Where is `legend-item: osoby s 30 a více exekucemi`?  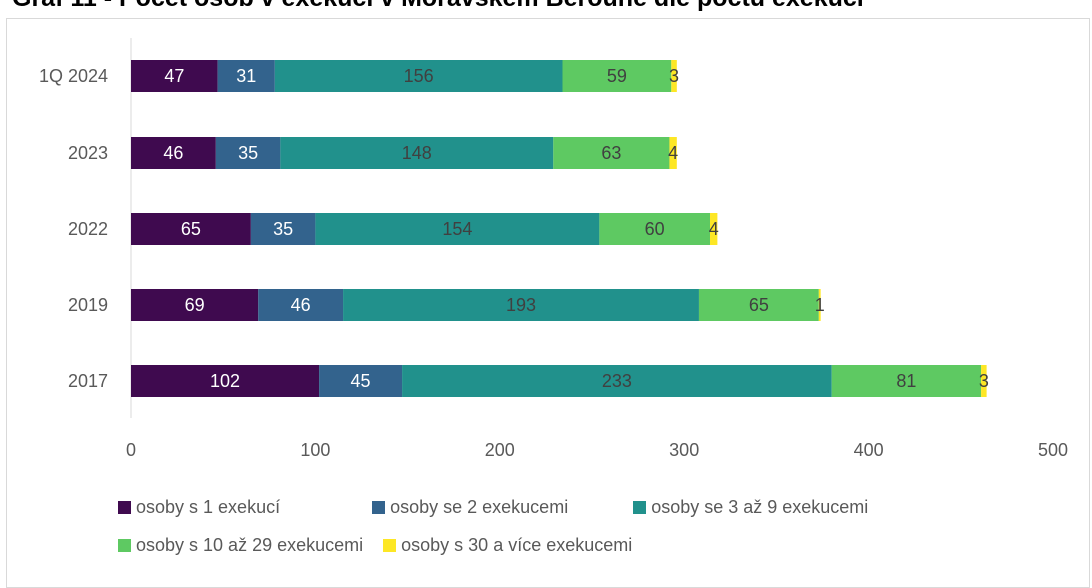 legend-item: osoby s 30 a více exekucemi is located at coordinates (507, 545).